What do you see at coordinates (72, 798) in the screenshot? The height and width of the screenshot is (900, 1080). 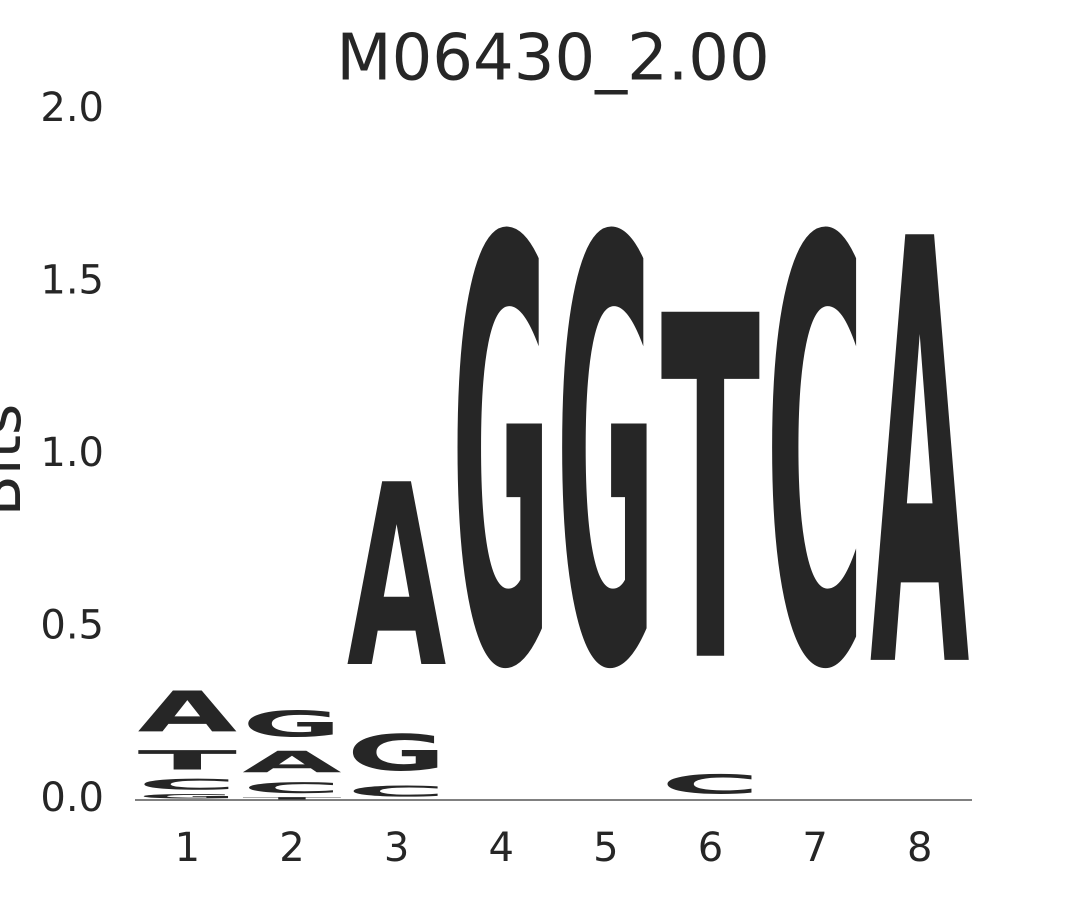 I see `y-tick-label: 0.0` at bounding box center [72, 798].